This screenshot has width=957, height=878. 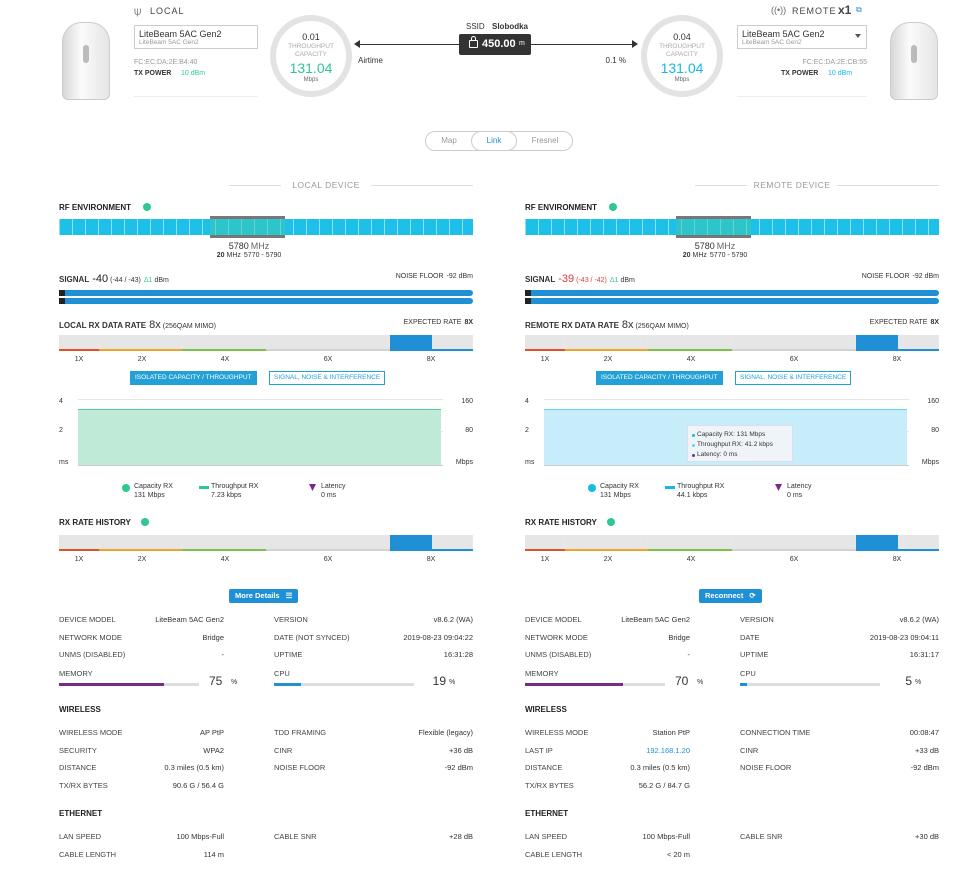 I want to click on remote-bandwidth: 20 MHz 5770 - 5790, so click(x=715, y=255).